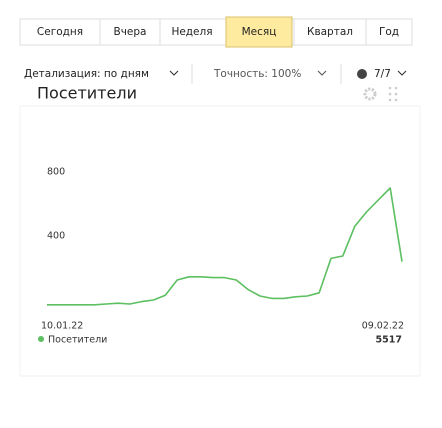 The image size is (442, 428). I want to click on accuracy-filter: Точность: 100%, so click(257, 74).